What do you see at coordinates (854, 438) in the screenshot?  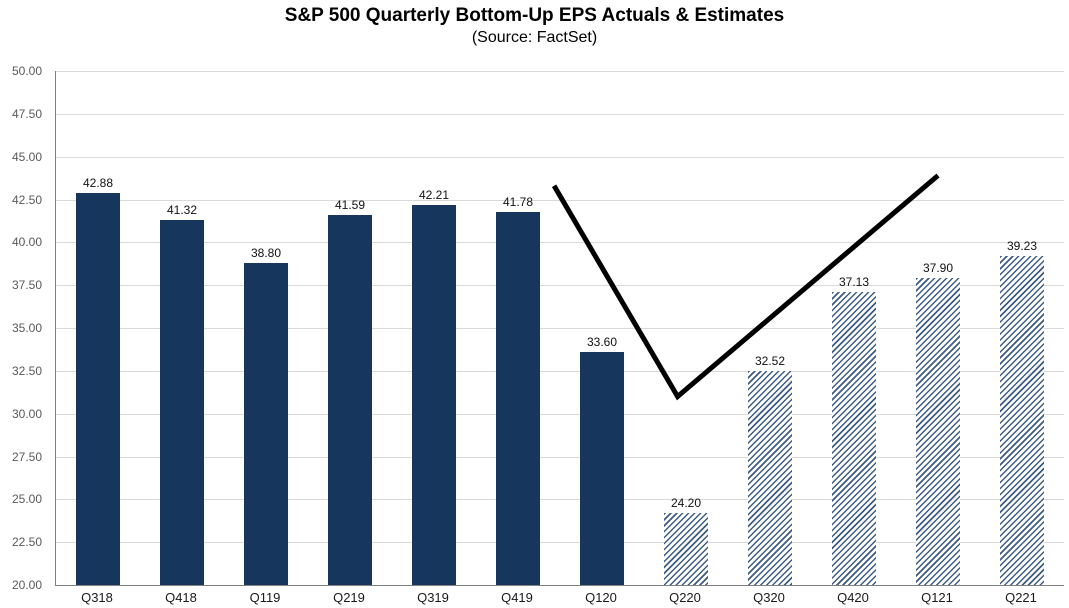 I see `bar-q420` at bounding box center [854, 438].